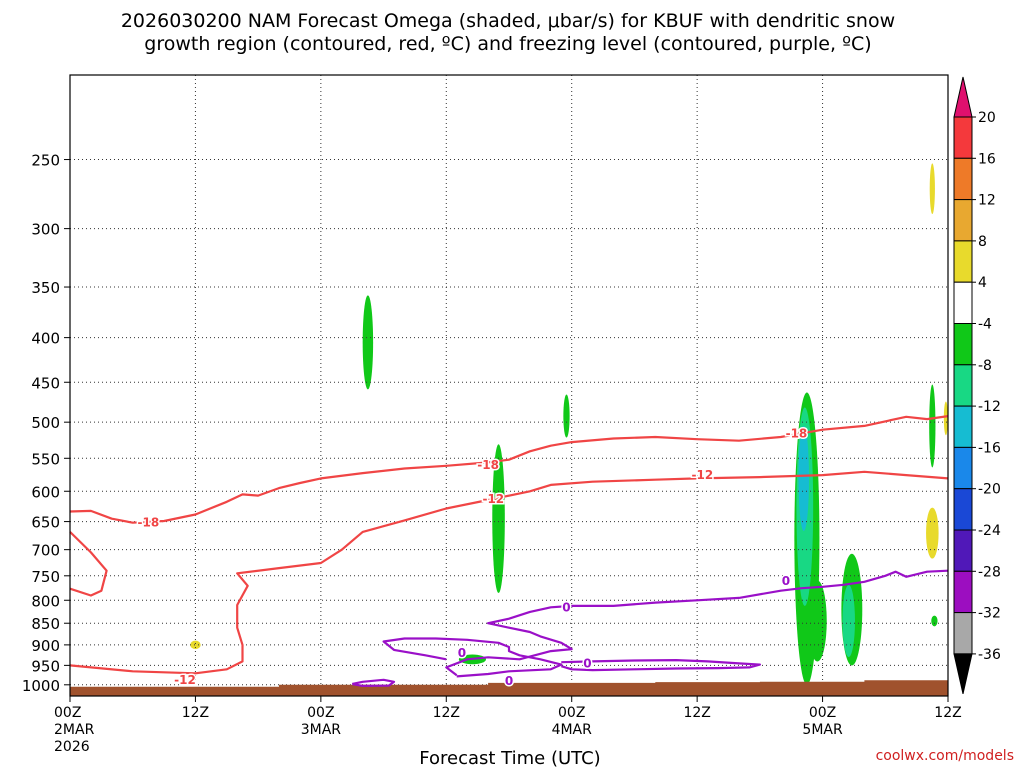  I want to click on contour-label-6: 0, so click(462, 653).